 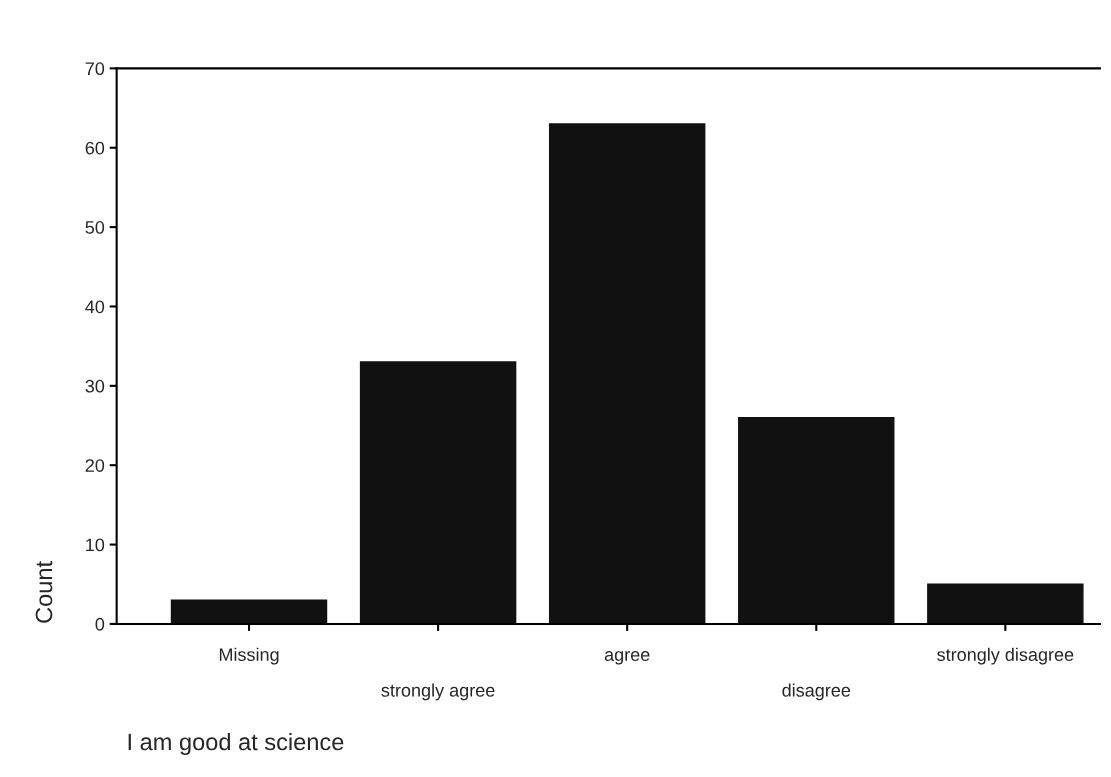 I want to click on y-tick-label: 30, so click(x=95, y=386).